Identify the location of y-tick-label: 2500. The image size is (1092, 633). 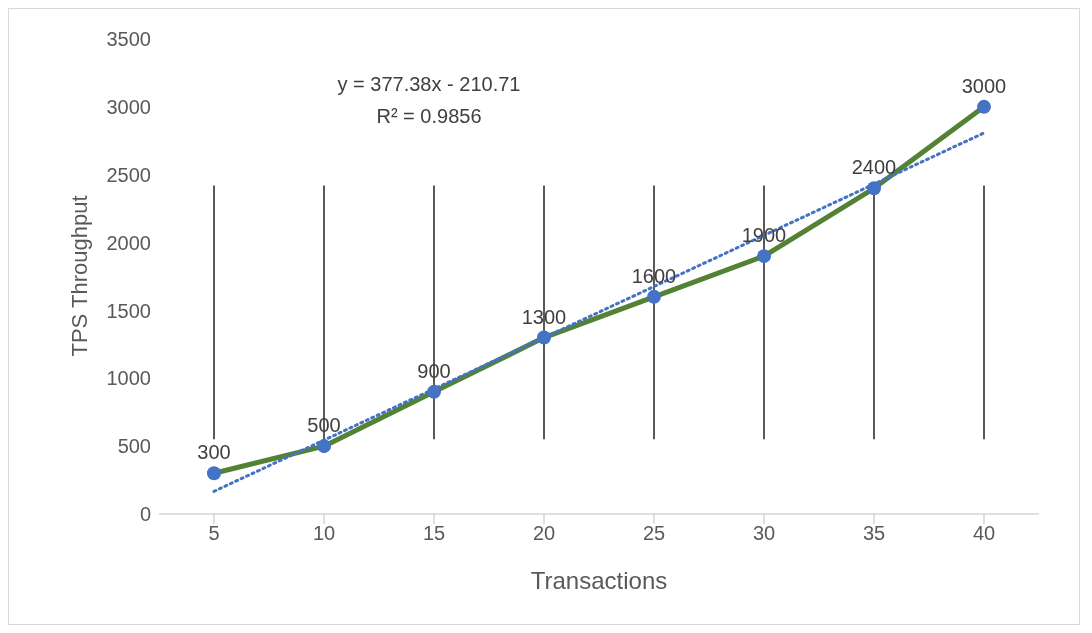
(128, 174).